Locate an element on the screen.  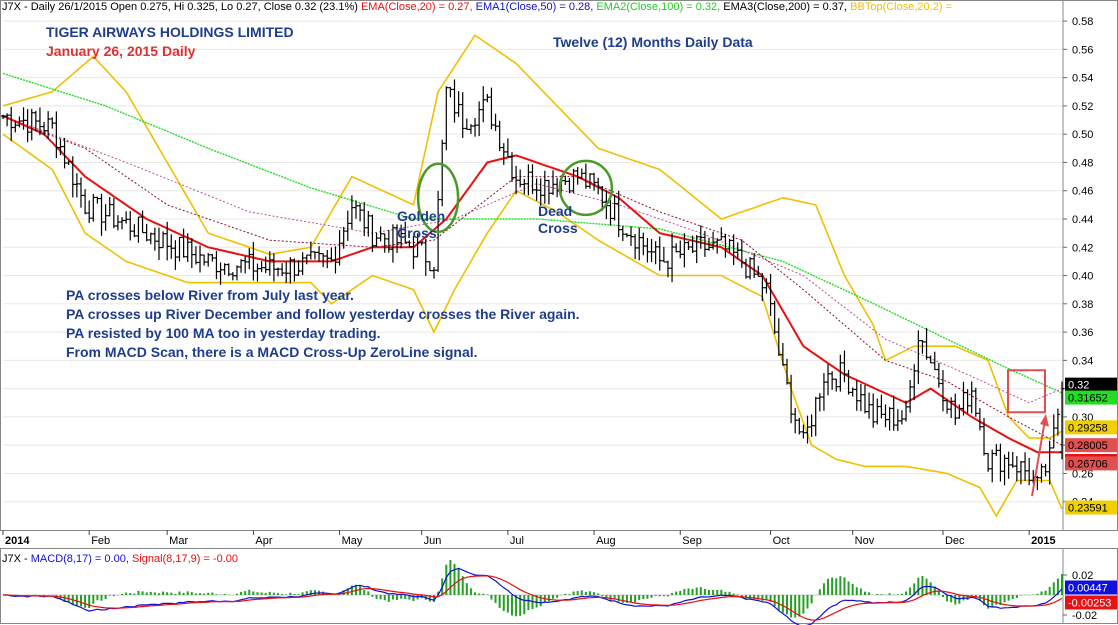
golden-cross-line1: Golden is located at coordinates (421, 216).